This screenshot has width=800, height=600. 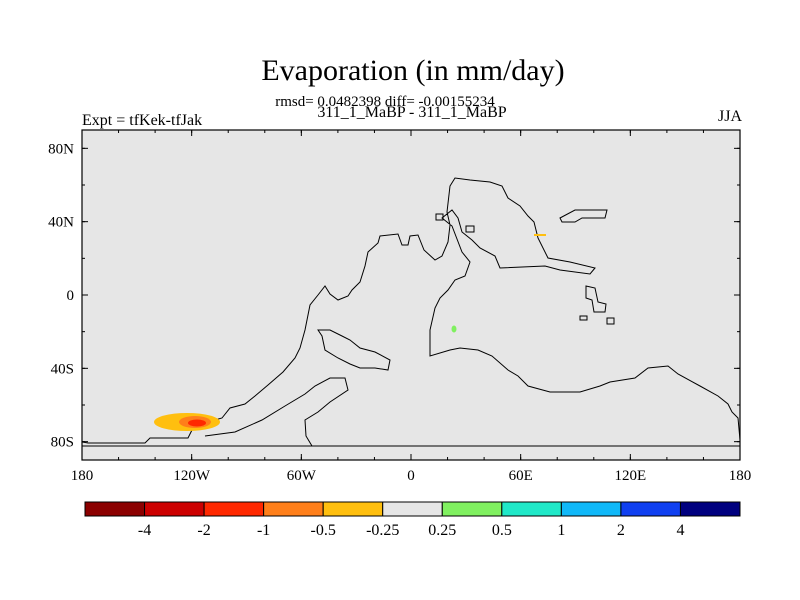 I want to click on x-tick-label: 60W, so click(x=302, y=476).